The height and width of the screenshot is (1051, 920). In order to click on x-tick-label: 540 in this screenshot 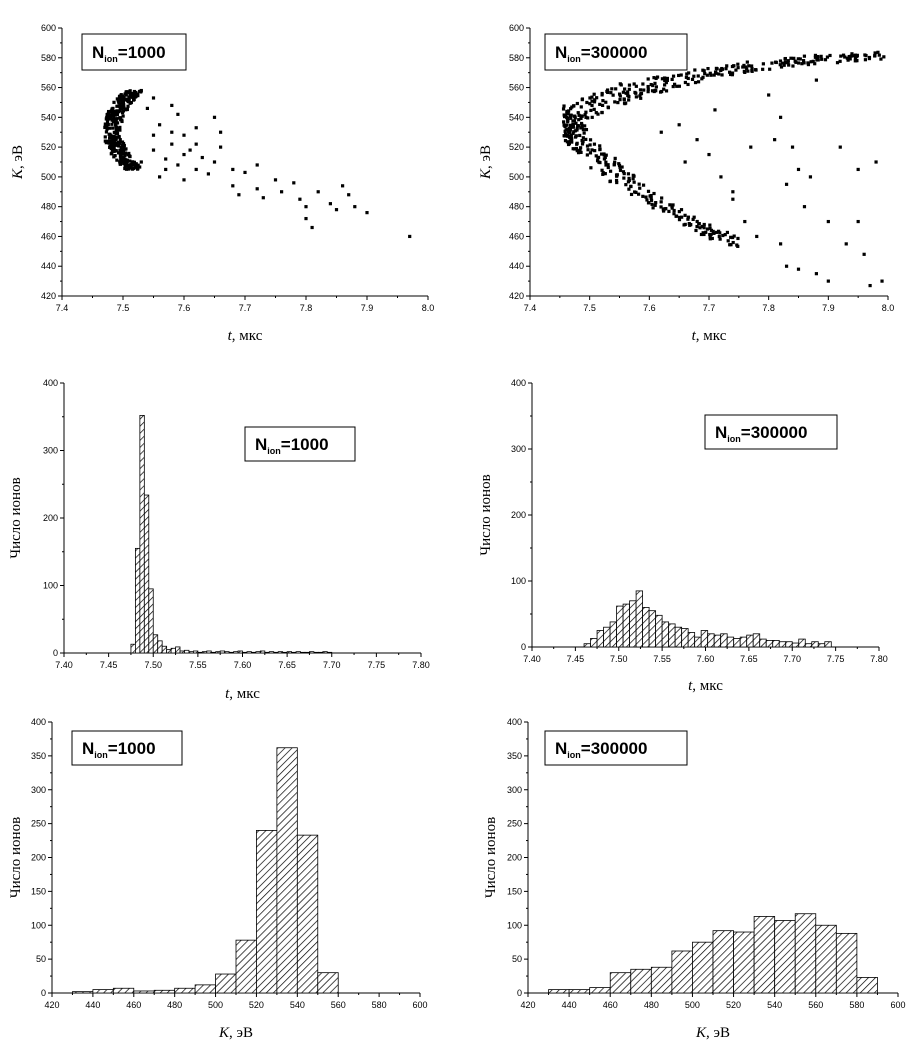, I will do `click(774, 1005)`.